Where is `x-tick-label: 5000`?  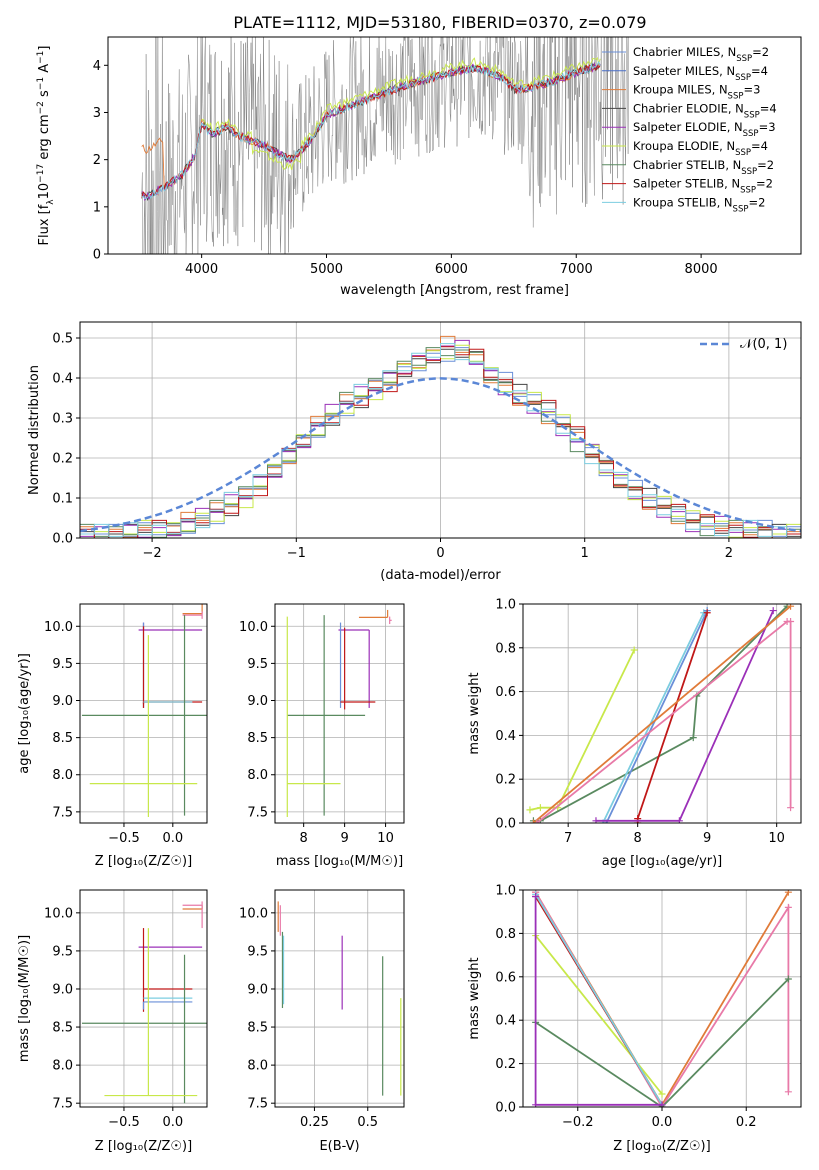 x-tick-label: 5000 is located at coordinates (326, 269).